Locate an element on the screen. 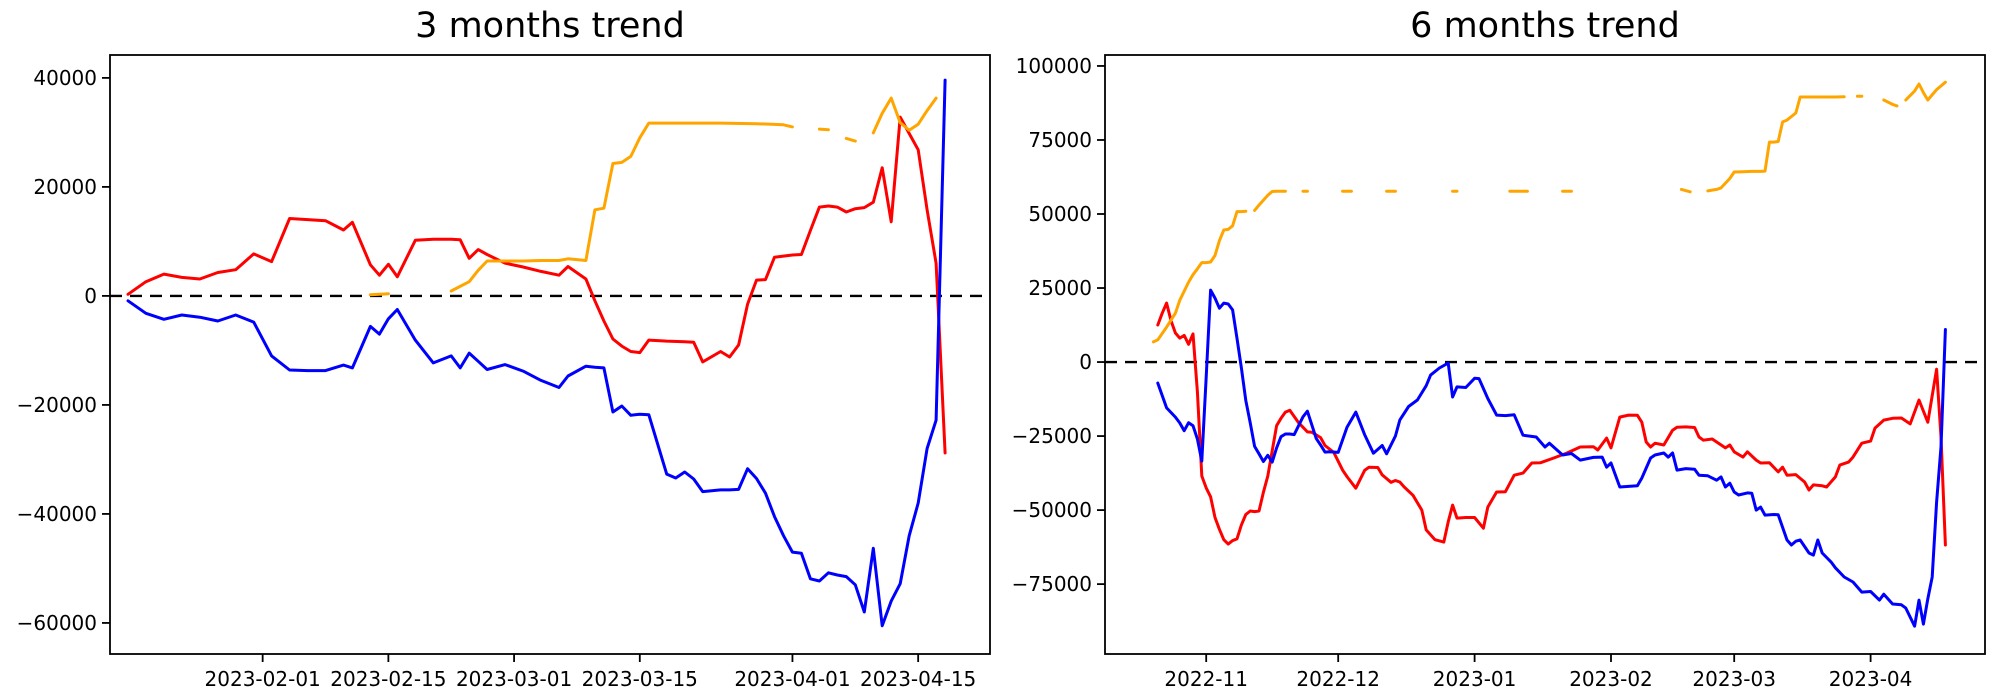  chart-title-6-months: 6 months trend is located at coordinates (1545, 26).